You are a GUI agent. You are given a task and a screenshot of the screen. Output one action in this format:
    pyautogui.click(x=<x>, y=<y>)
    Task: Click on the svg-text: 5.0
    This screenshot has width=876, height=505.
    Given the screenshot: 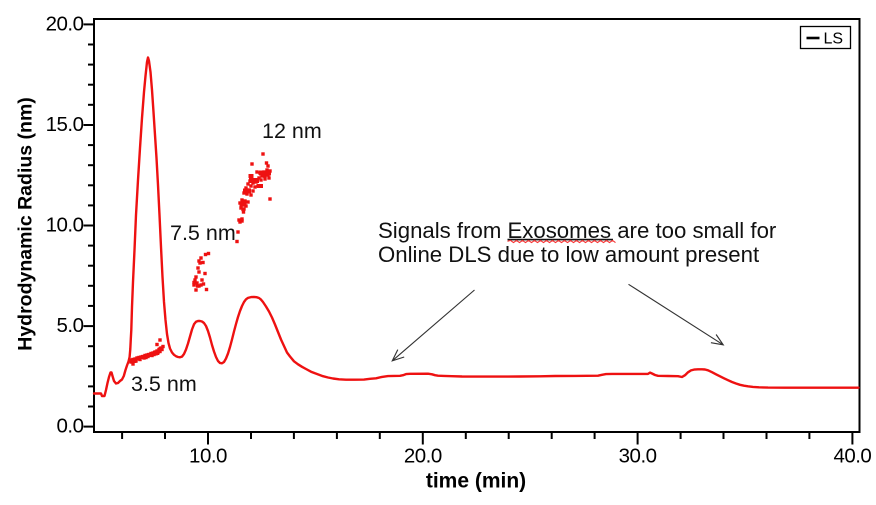 What is the action you would take?
    pyautogui.click(x=70, y=325)
    